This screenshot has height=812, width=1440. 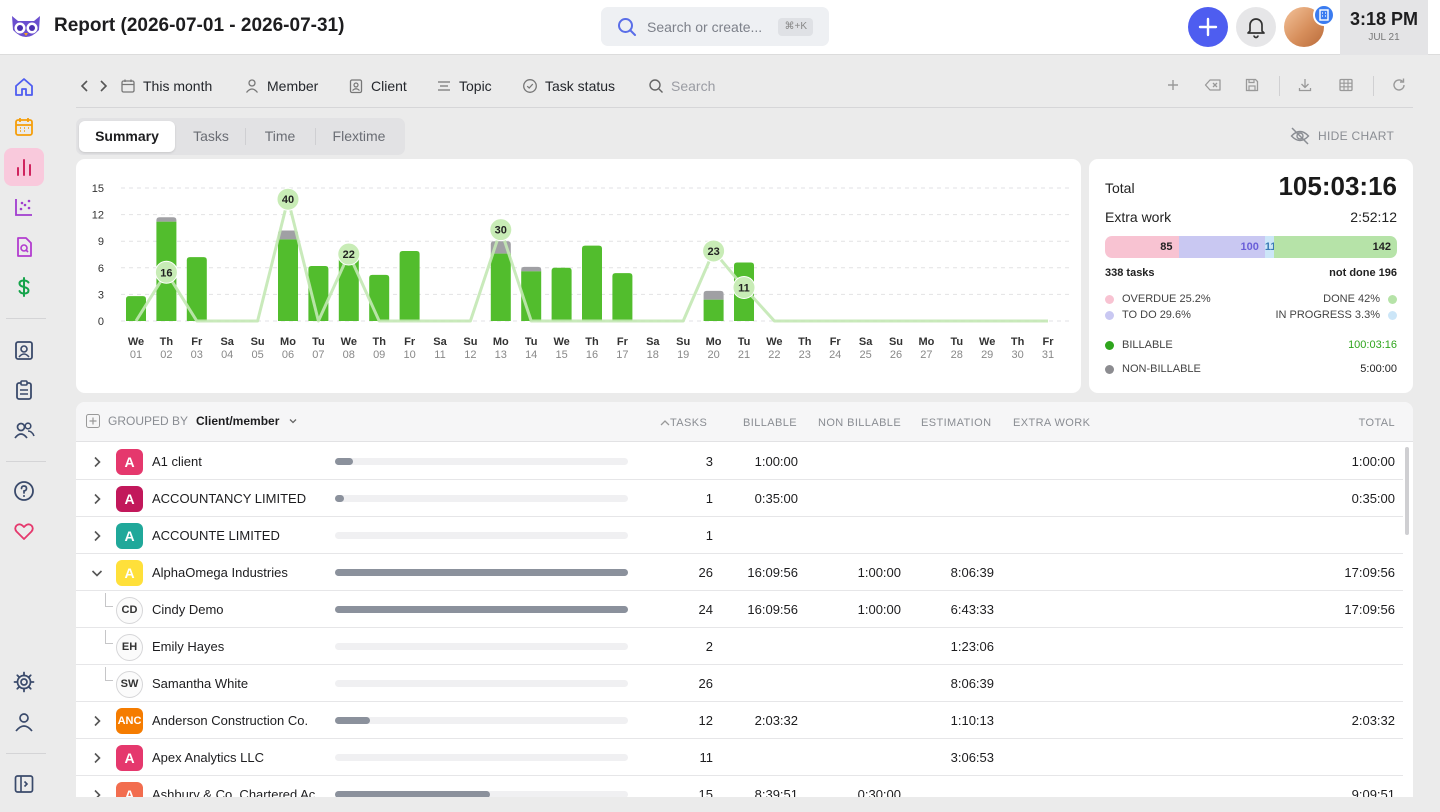 What do you see at coordinates (24, 207) in the screenshot?
I see `sidebar-item-analytics` at bounding box center [24, 207].